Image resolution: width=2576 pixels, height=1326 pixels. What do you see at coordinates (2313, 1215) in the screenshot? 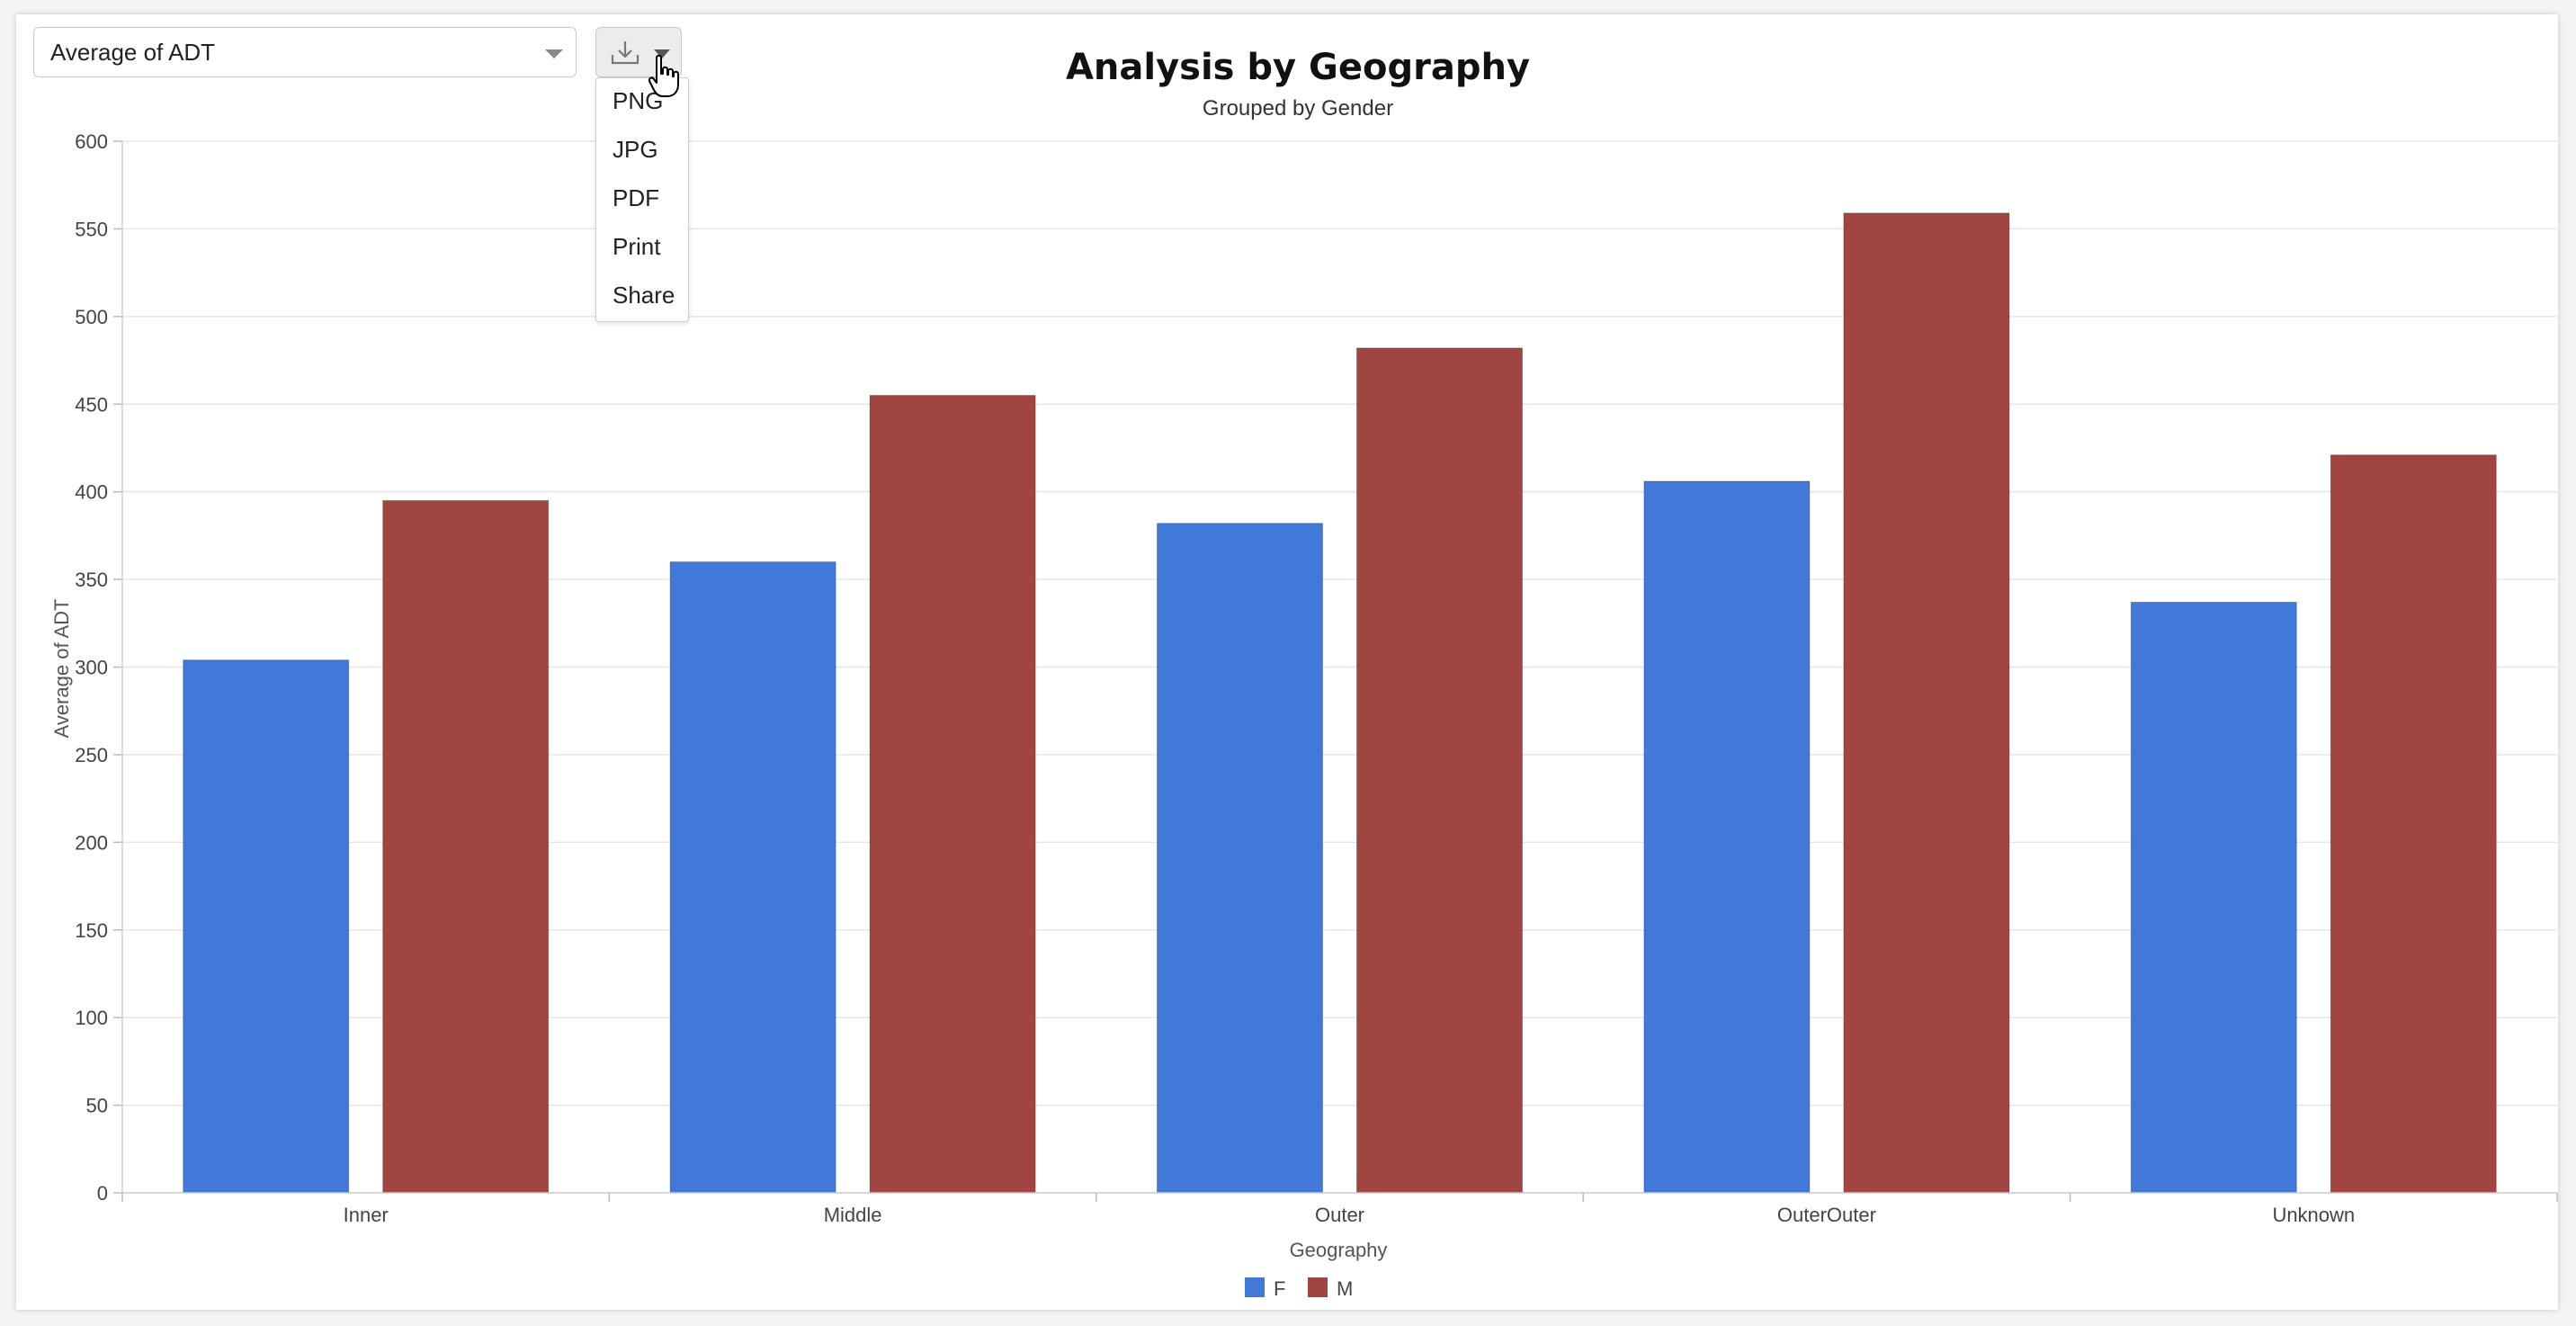
I see `x-tick-label: Unknown` at bounding box center [2313, 1215].